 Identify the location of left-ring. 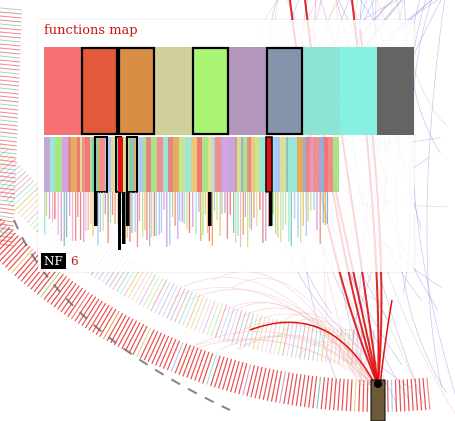
(11, 127).